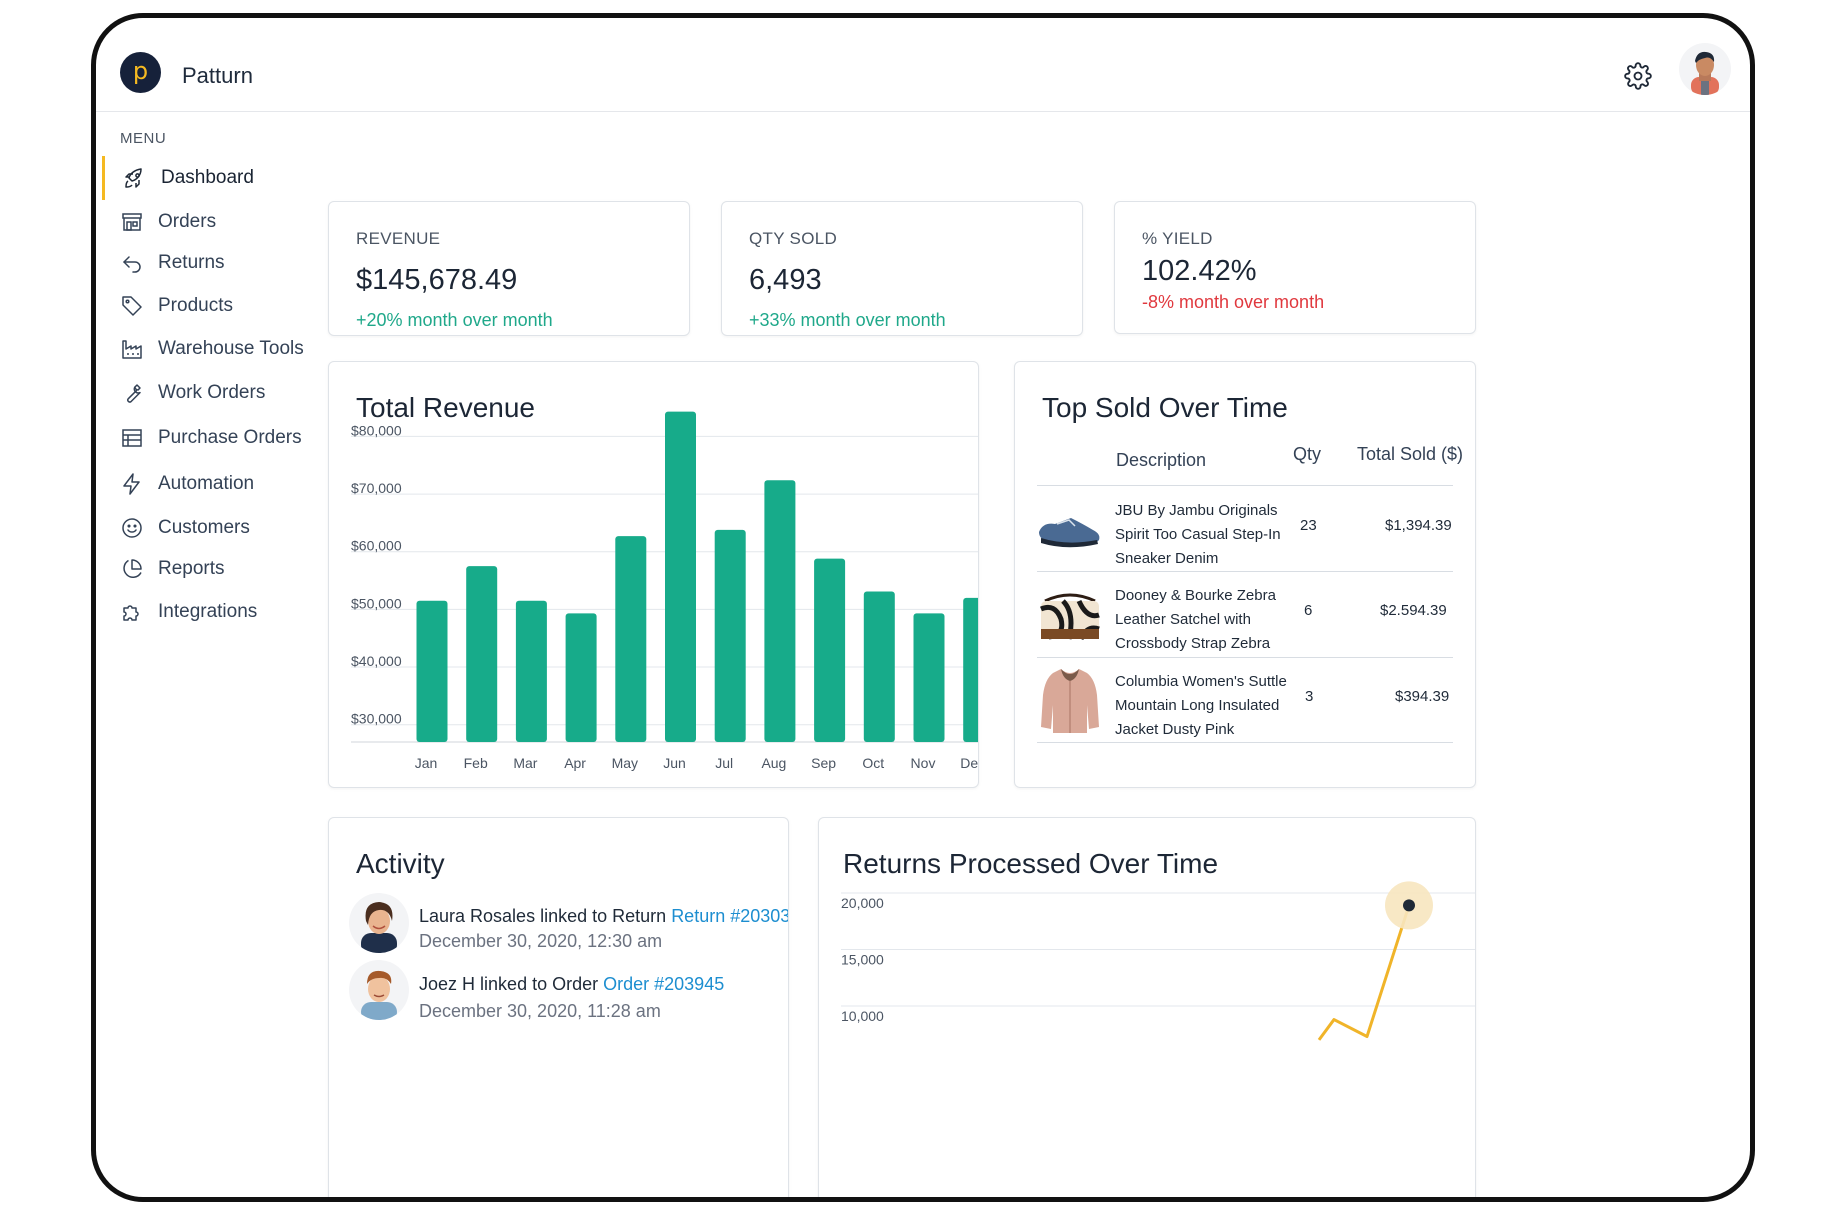 The image size is (1827, 1205). What do you see at coordinates (447, 984) in the screenshot?
I see `activity-actor: Joez H` at bounding box center [447, 984].